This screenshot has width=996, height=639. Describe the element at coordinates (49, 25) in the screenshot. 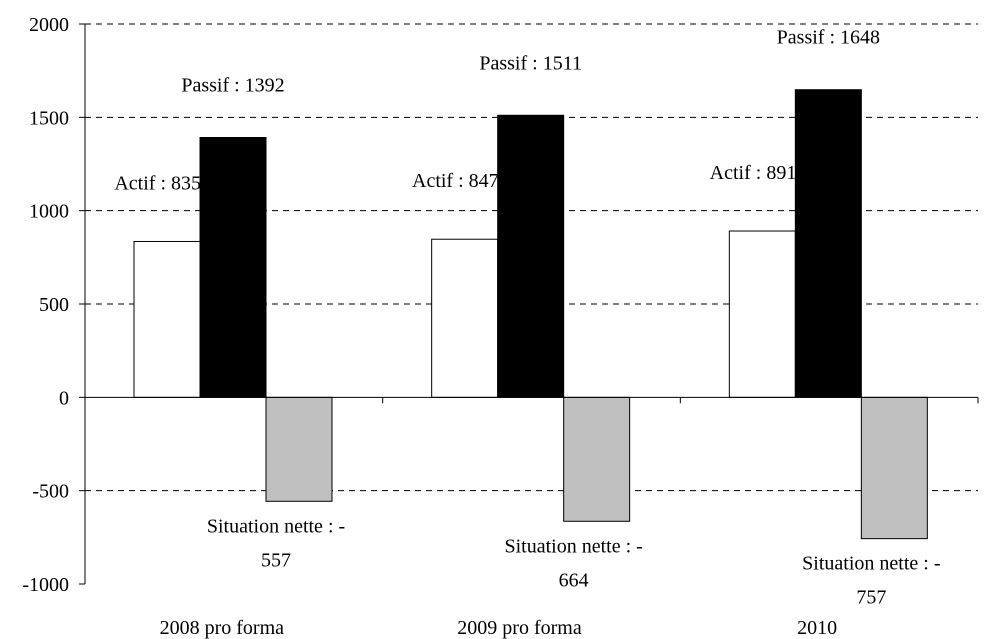

I see `y-tick-label: 2000` at that location.